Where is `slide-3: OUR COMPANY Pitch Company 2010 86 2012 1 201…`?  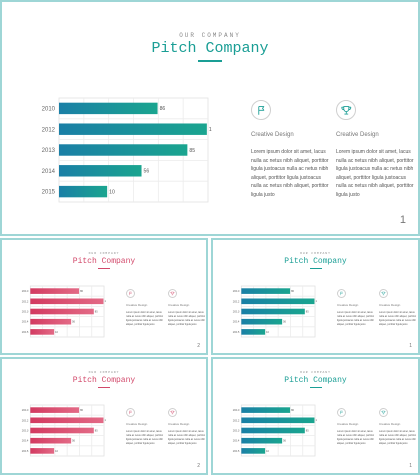
slide-3: OUR COMPANY Pitch Company 2010 86 2012 1 201… is located at coordinates (315, 296).